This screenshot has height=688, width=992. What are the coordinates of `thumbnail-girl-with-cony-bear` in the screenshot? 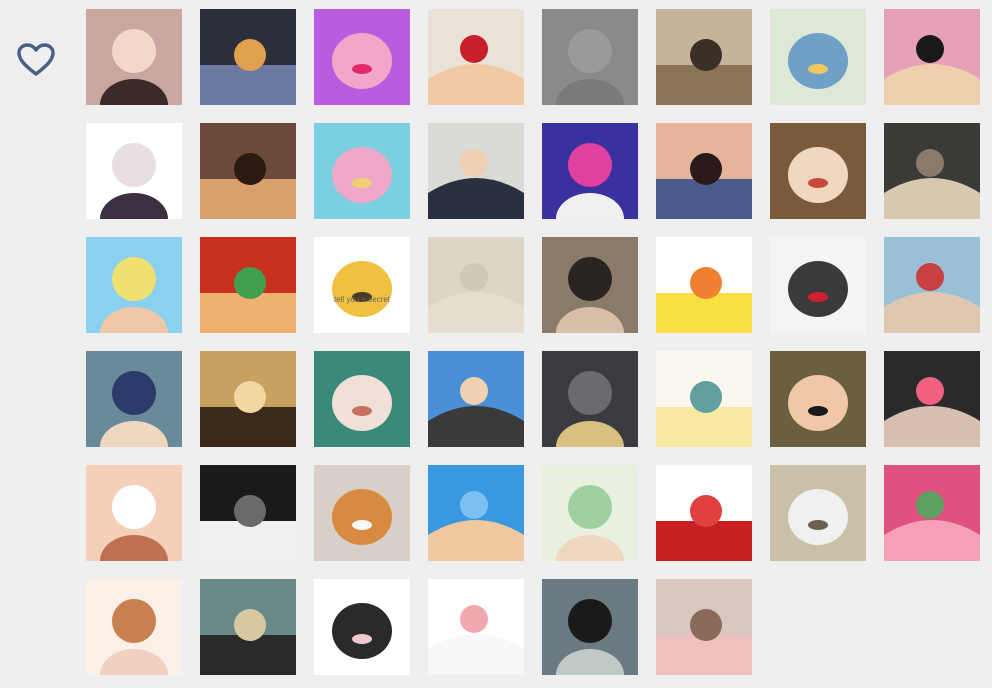 It's located at (362, 399).